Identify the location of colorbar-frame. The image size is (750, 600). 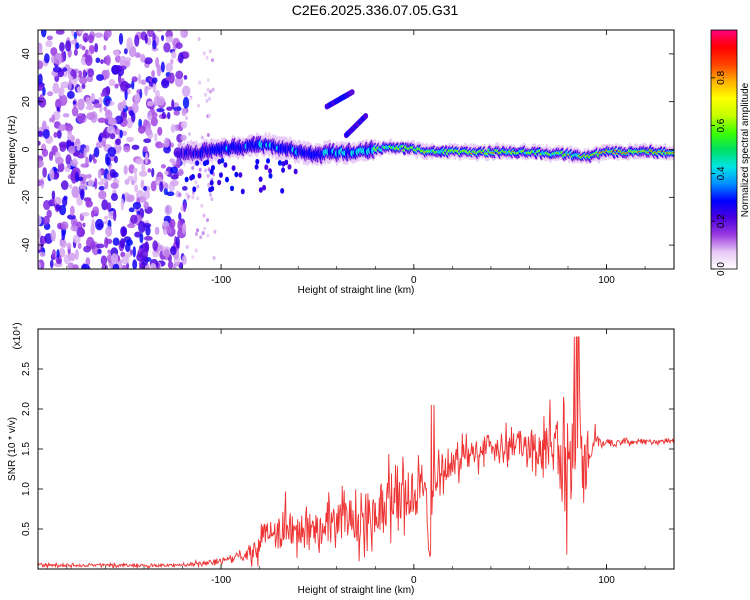
(724, 149).